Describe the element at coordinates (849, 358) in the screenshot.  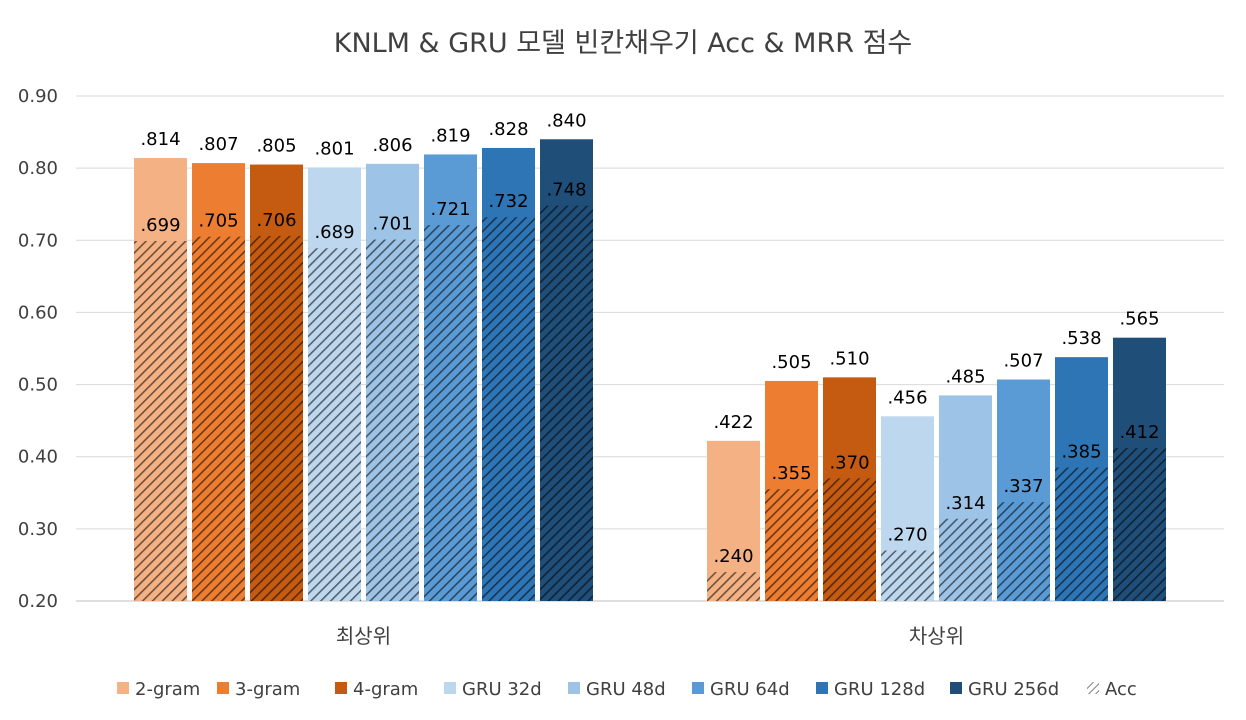
I see `data-label-mrr: .510` at that location.